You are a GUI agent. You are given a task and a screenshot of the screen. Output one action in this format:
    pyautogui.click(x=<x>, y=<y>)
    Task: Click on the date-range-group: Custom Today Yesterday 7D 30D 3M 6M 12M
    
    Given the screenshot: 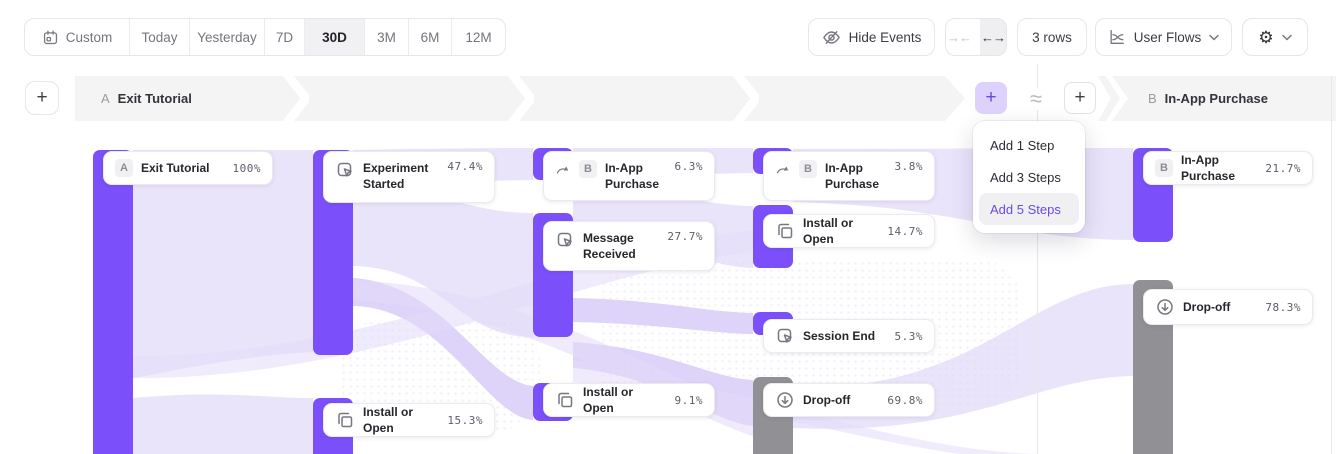 What is the action you would take?
    pyautogui.click(x=265, y=37)
    